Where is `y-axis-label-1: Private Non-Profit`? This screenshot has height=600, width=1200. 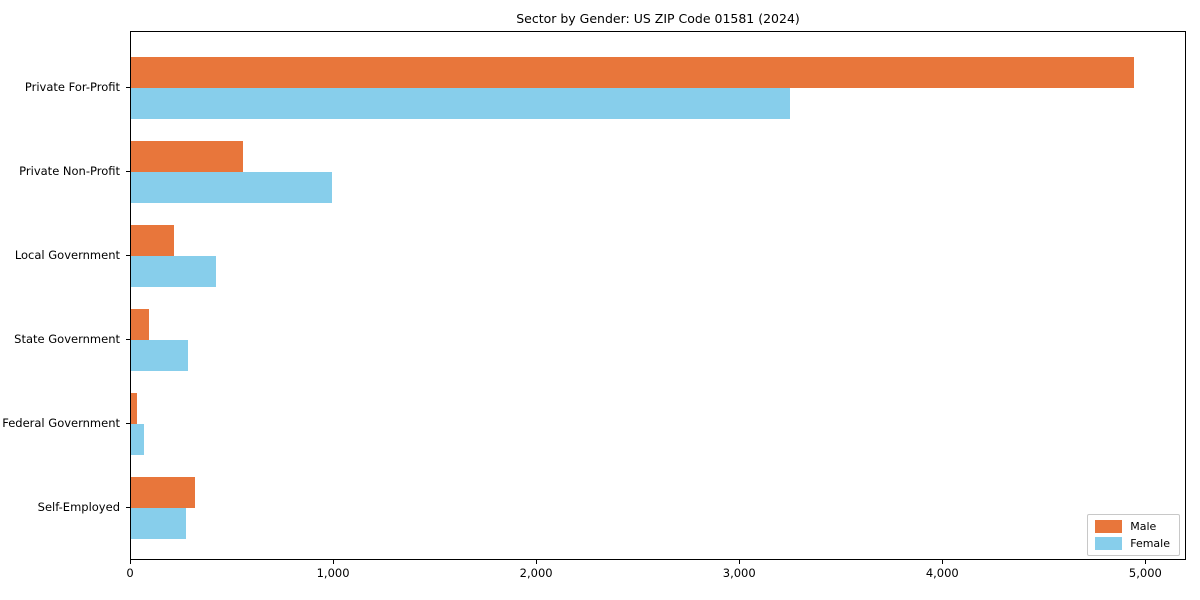
y-axis-label-1: Private Non-Profit is located at coordinates (69, 171).